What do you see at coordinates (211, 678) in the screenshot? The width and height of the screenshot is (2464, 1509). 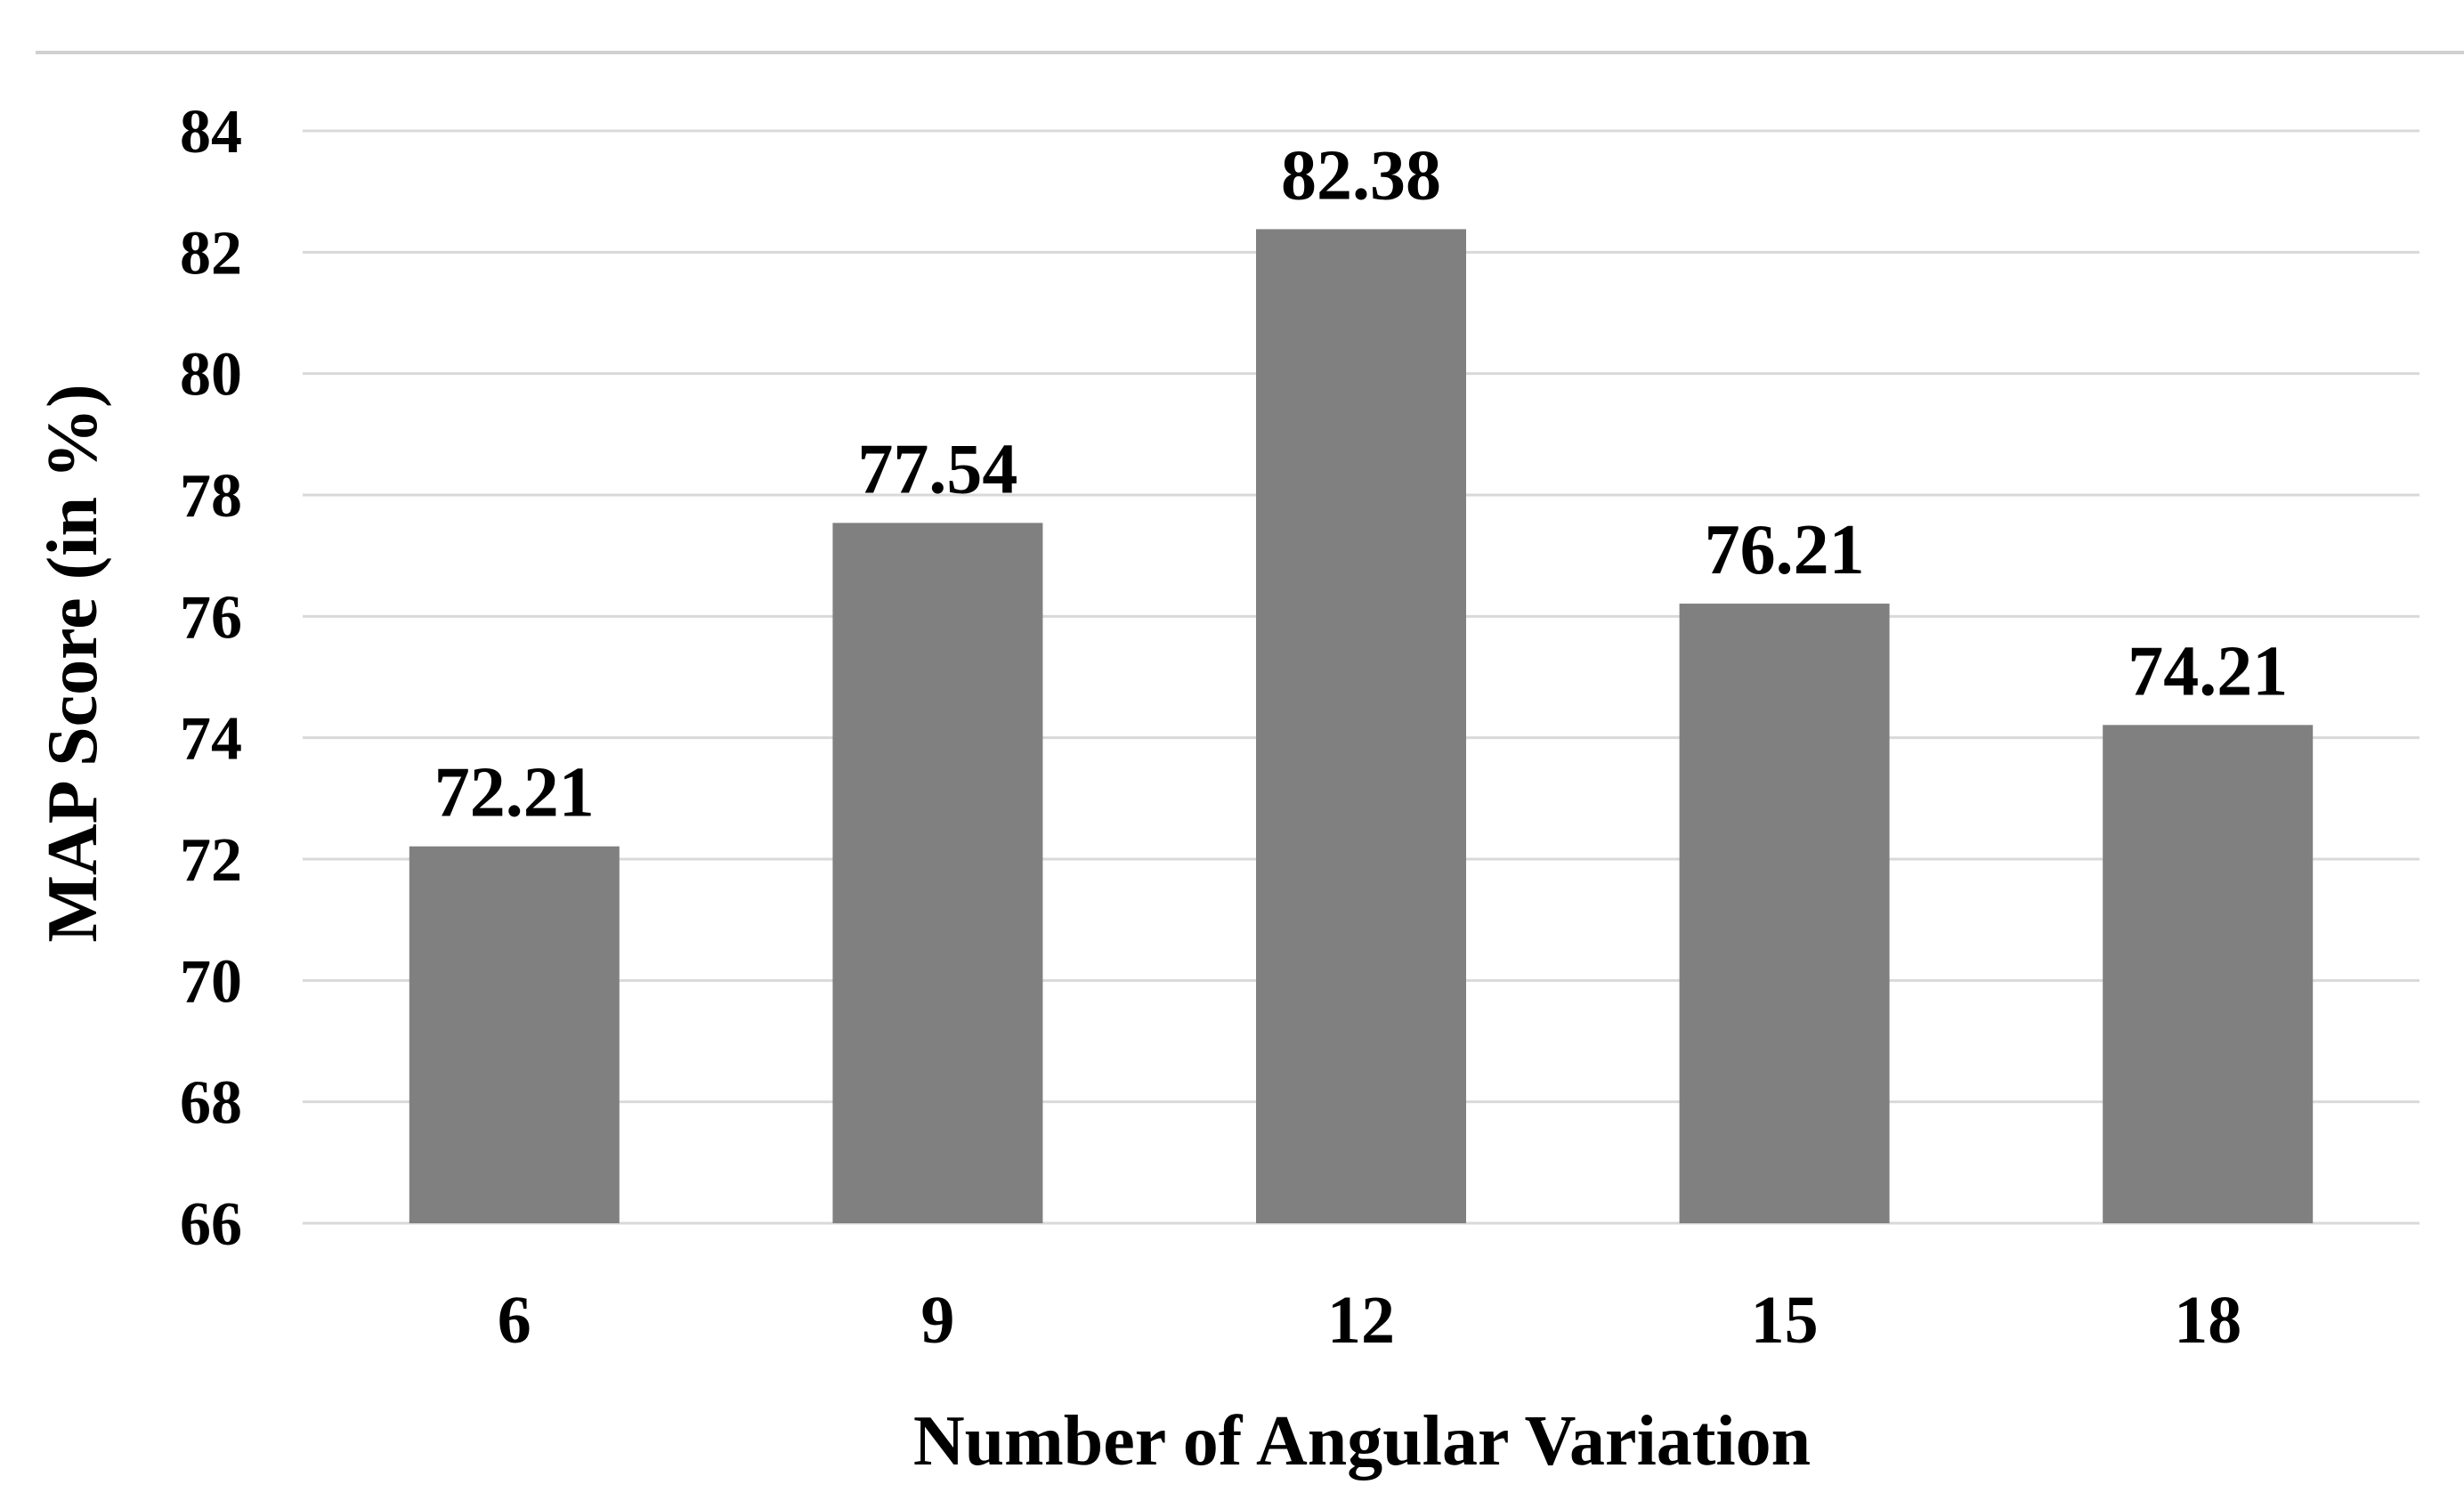 I see `y-axis-ticks: 66 68 70 72 74 76 78 80 82 84` at bounding box center [211, 678].